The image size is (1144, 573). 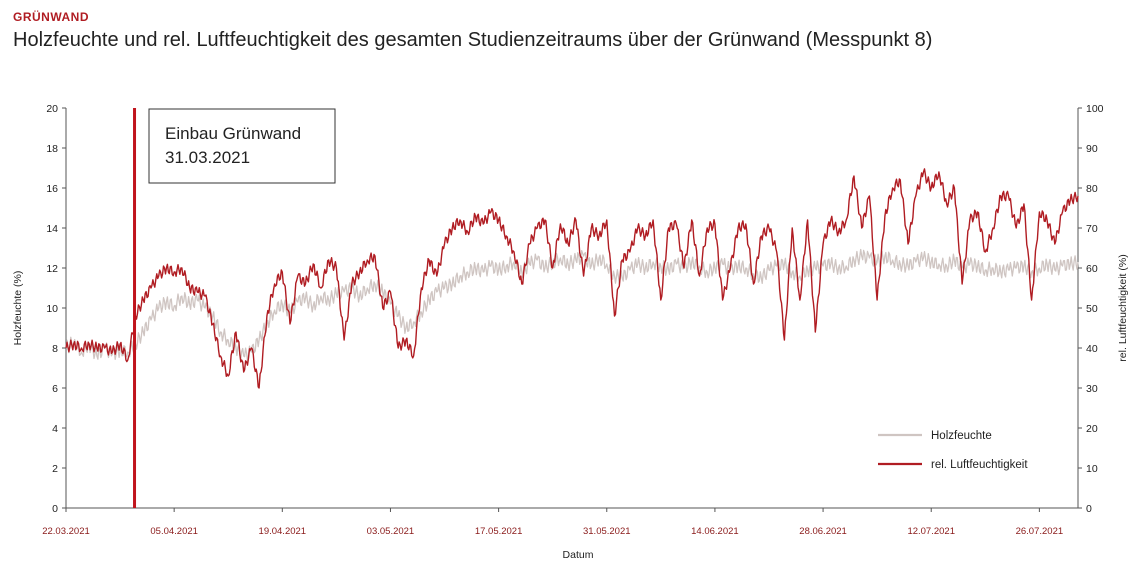 What do you see at coordinates (283, 531) in the screenshot?
I see `x-tick-label: 19.04.2021` at bounding box center [283, 531].